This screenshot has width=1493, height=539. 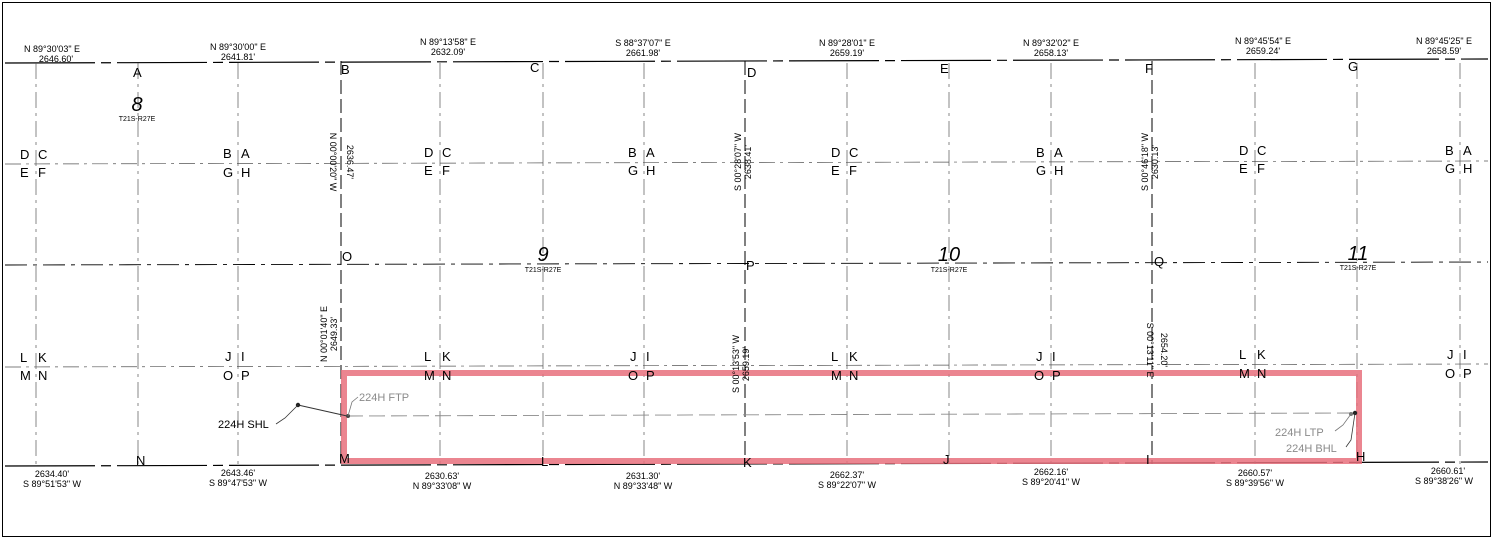 What do you see at coordinates (324, 334) in the screenshot?
I see `vertical-call-bearing: N 00°01'40" E` at bounding box center [324, 334].